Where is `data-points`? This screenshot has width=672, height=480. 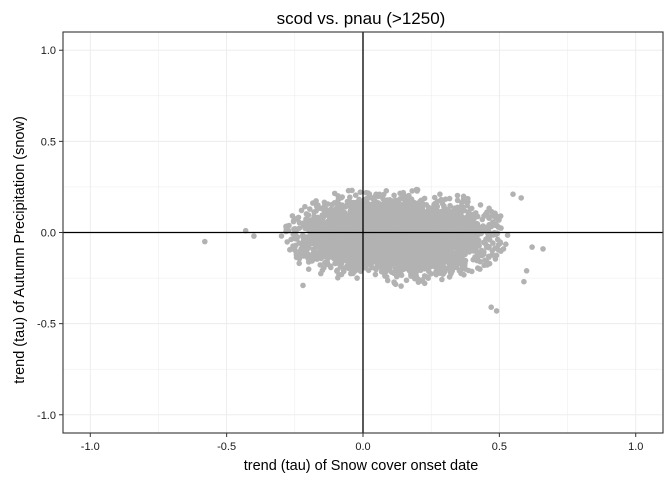 data-points is located at coordinates (374, 250).